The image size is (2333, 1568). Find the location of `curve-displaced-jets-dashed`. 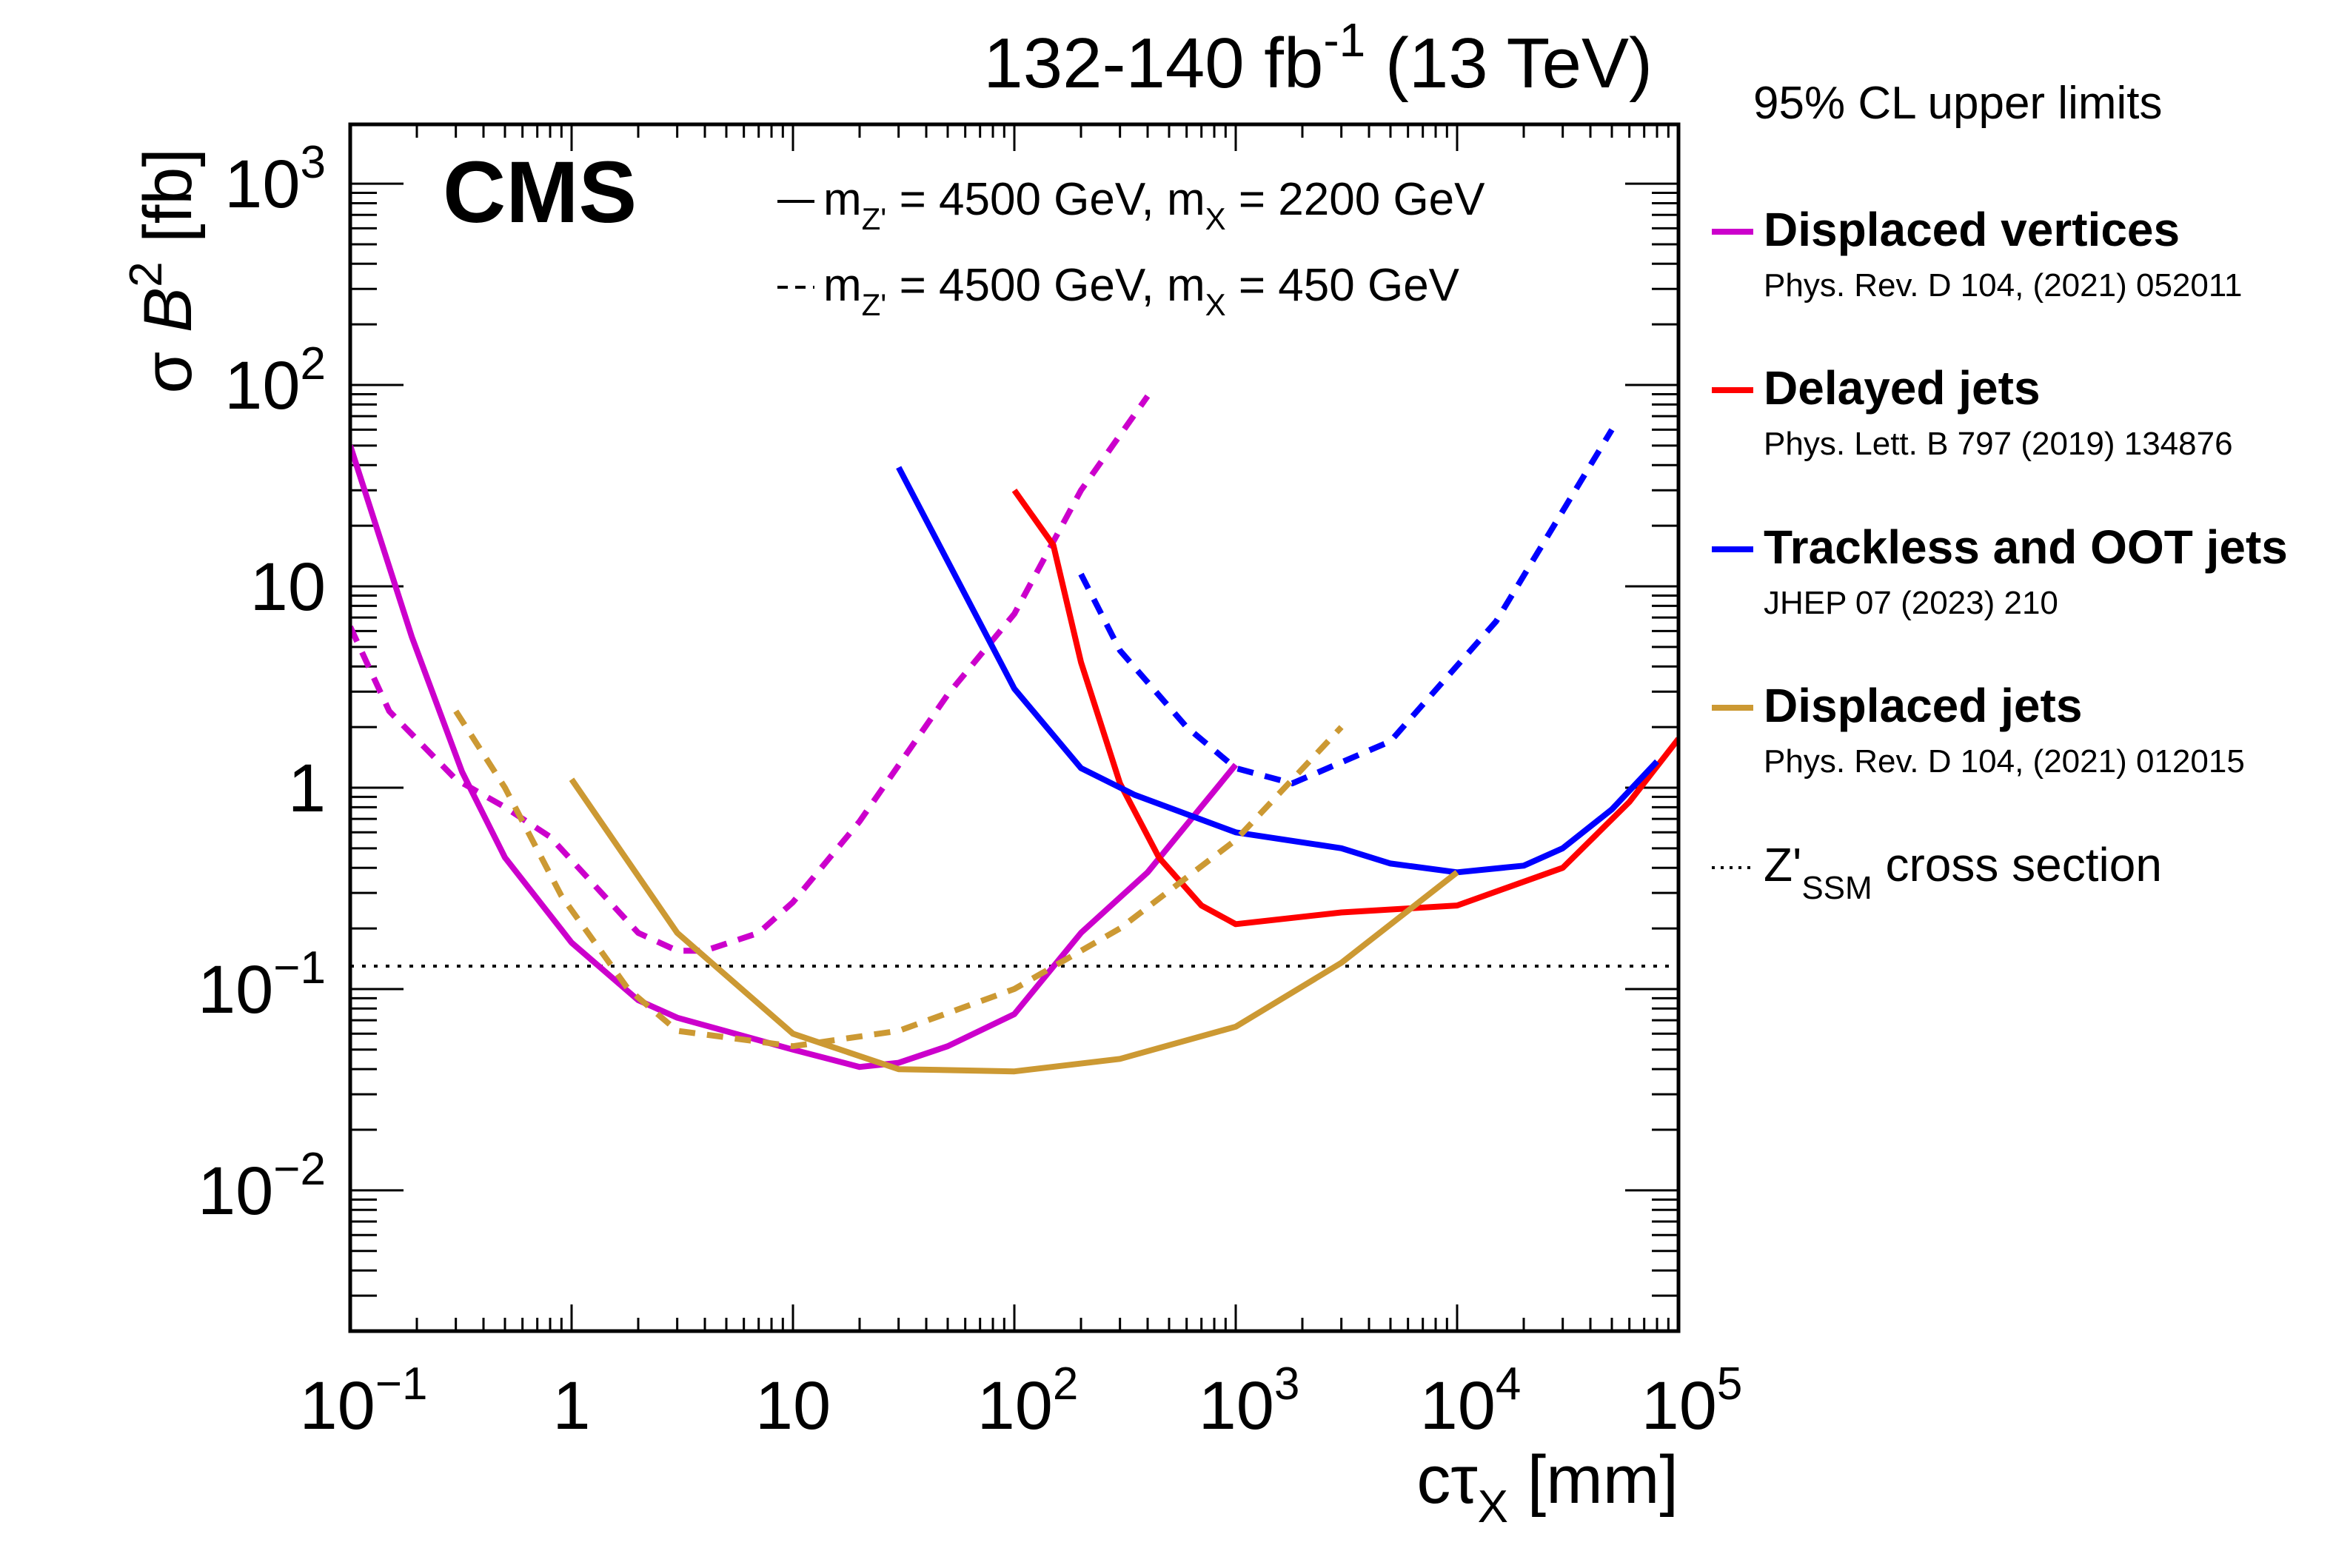

curve-displaced-jets-dashed is located at coordinates (898, 879).